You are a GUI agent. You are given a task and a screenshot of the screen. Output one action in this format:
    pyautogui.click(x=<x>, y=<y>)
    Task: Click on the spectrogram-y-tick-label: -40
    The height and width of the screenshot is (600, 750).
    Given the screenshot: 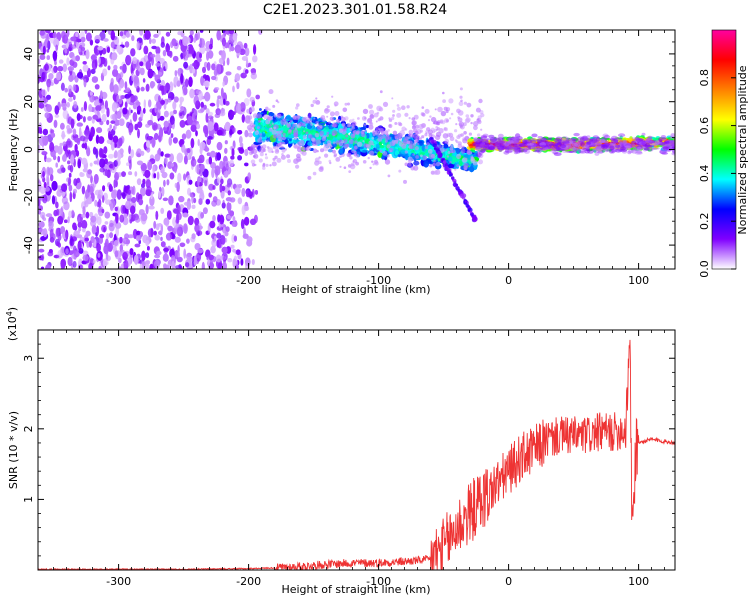 What is the action you would take?
    pyautogui.click(x=28, y=245)
    